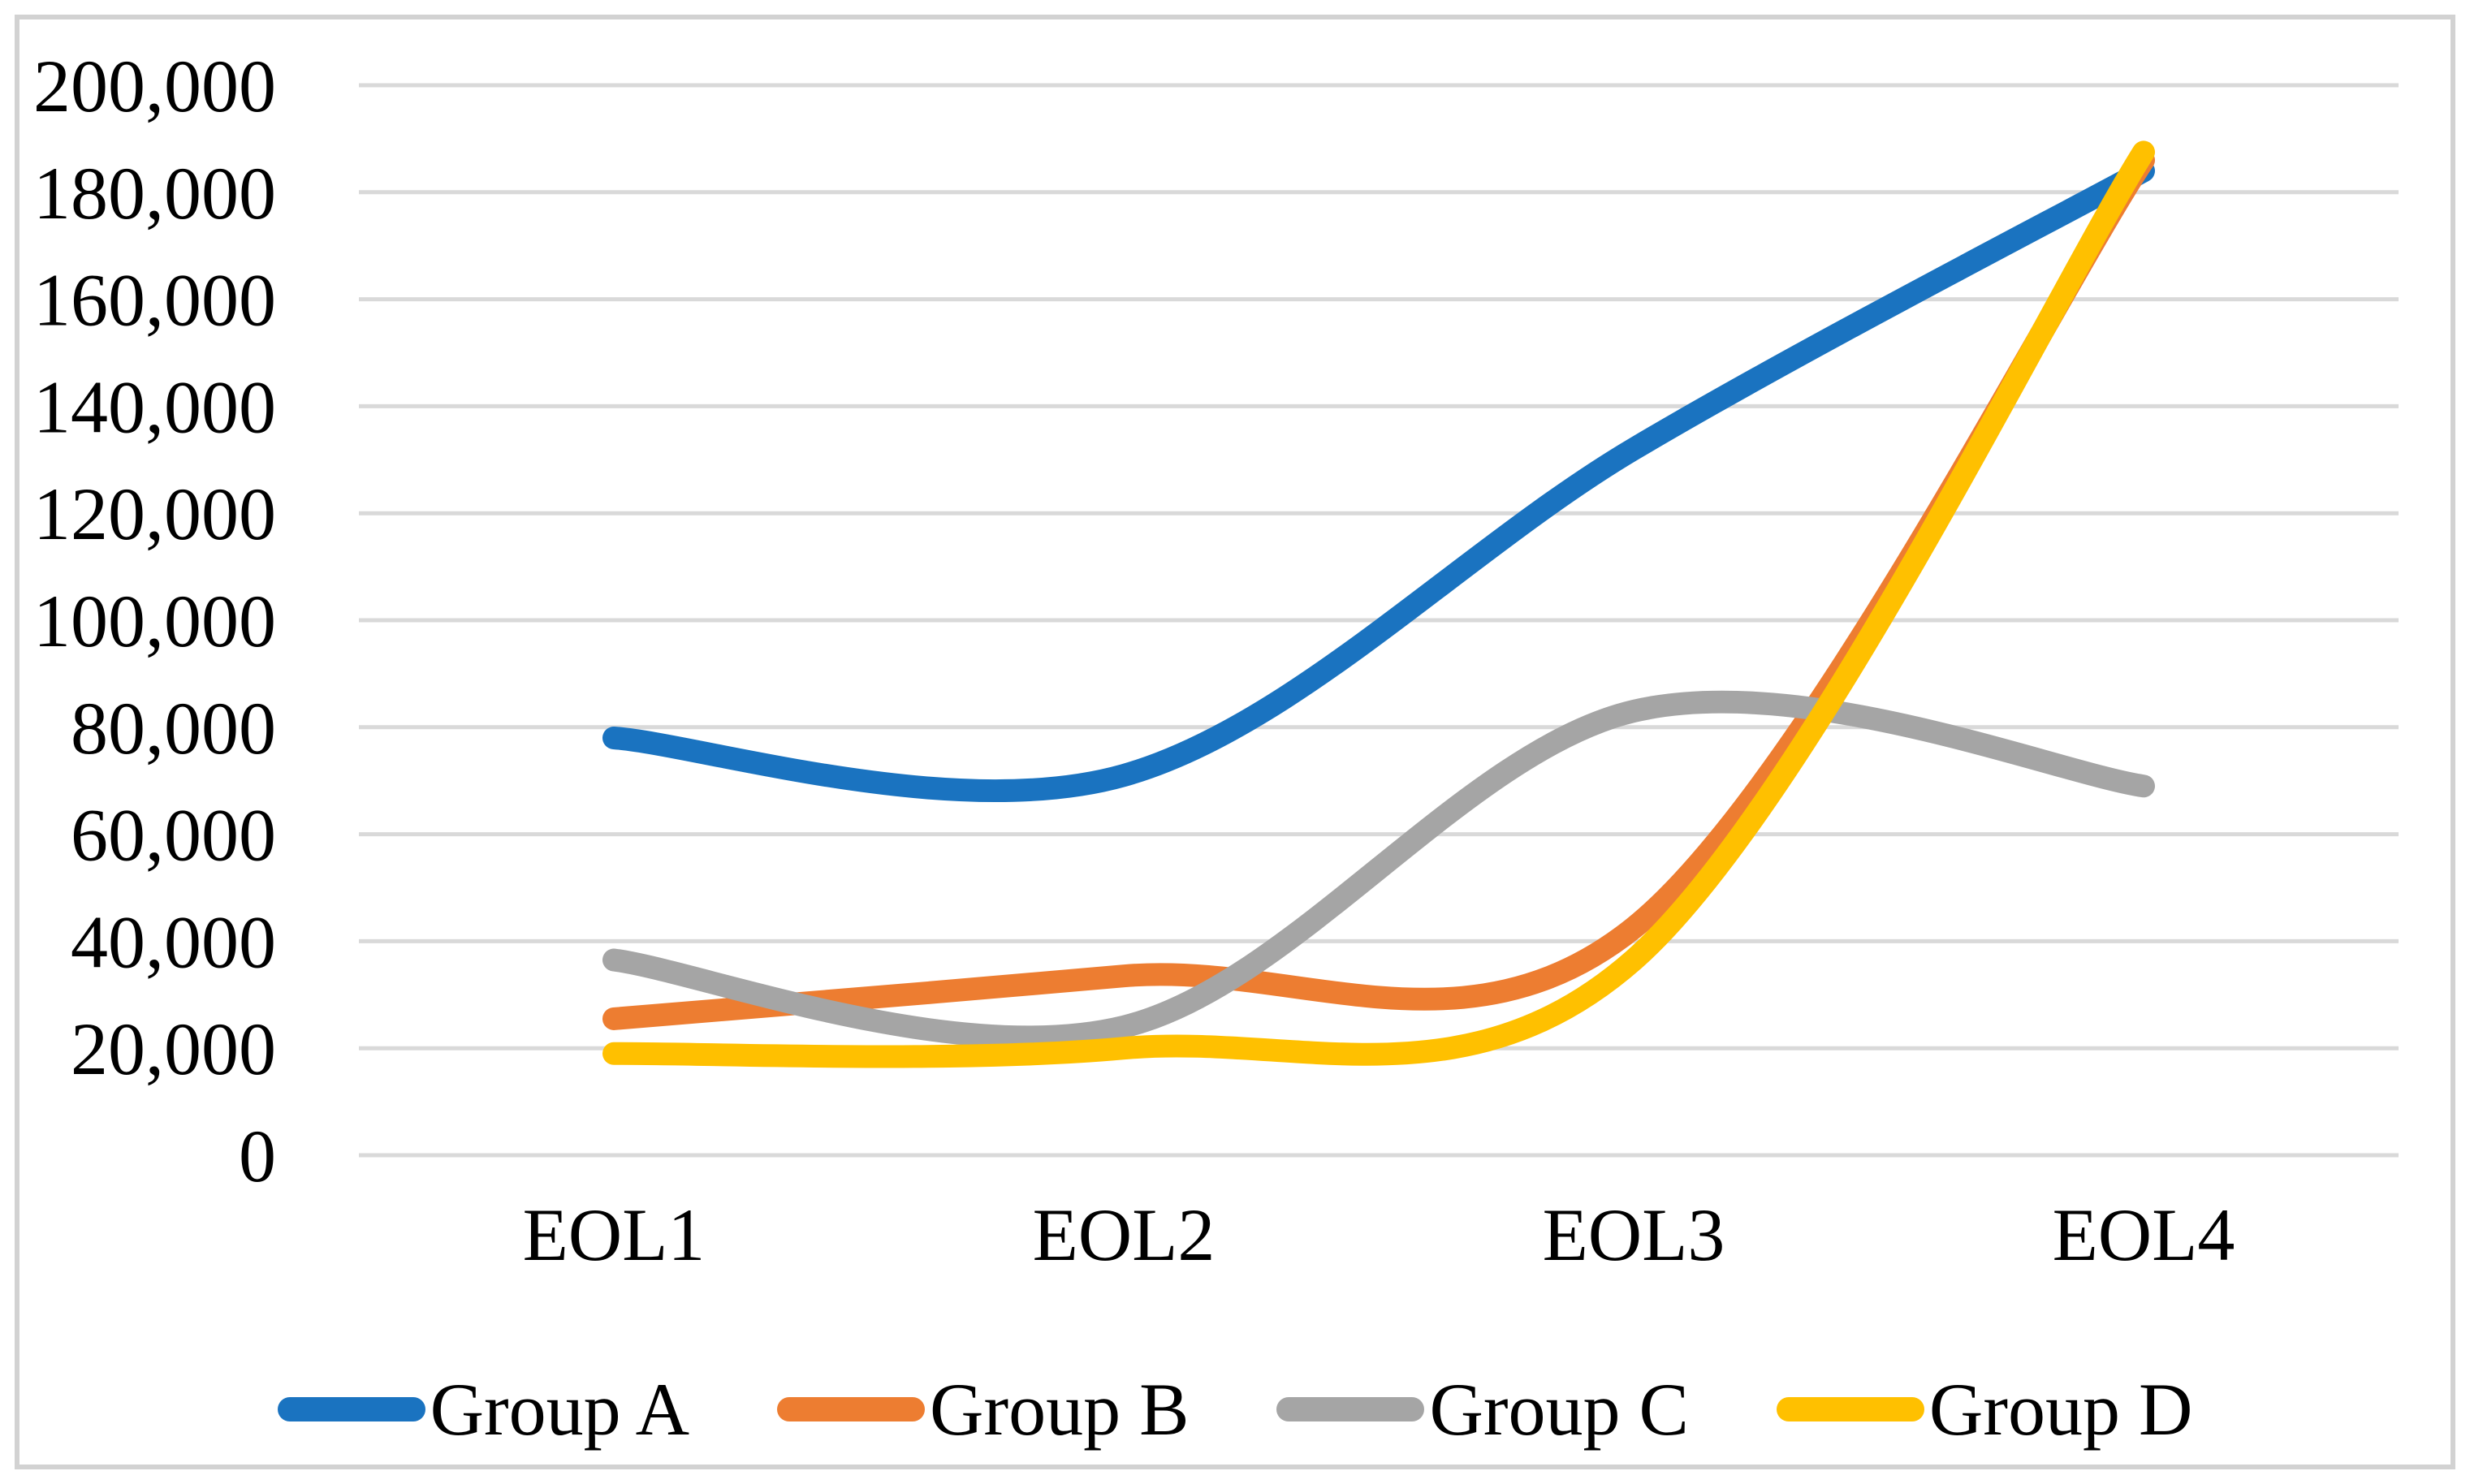  I want to click on legend-label: Group A, so click(560, 1409).